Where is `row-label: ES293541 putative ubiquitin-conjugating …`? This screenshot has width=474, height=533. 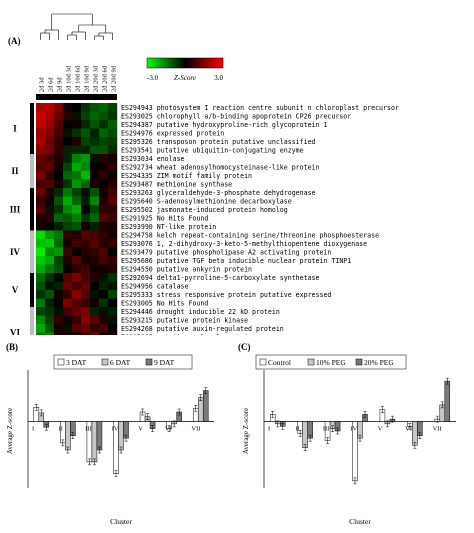 row-label: ES293541 putative ubiquitin-conjugating … is located at coordinates (212, 151).